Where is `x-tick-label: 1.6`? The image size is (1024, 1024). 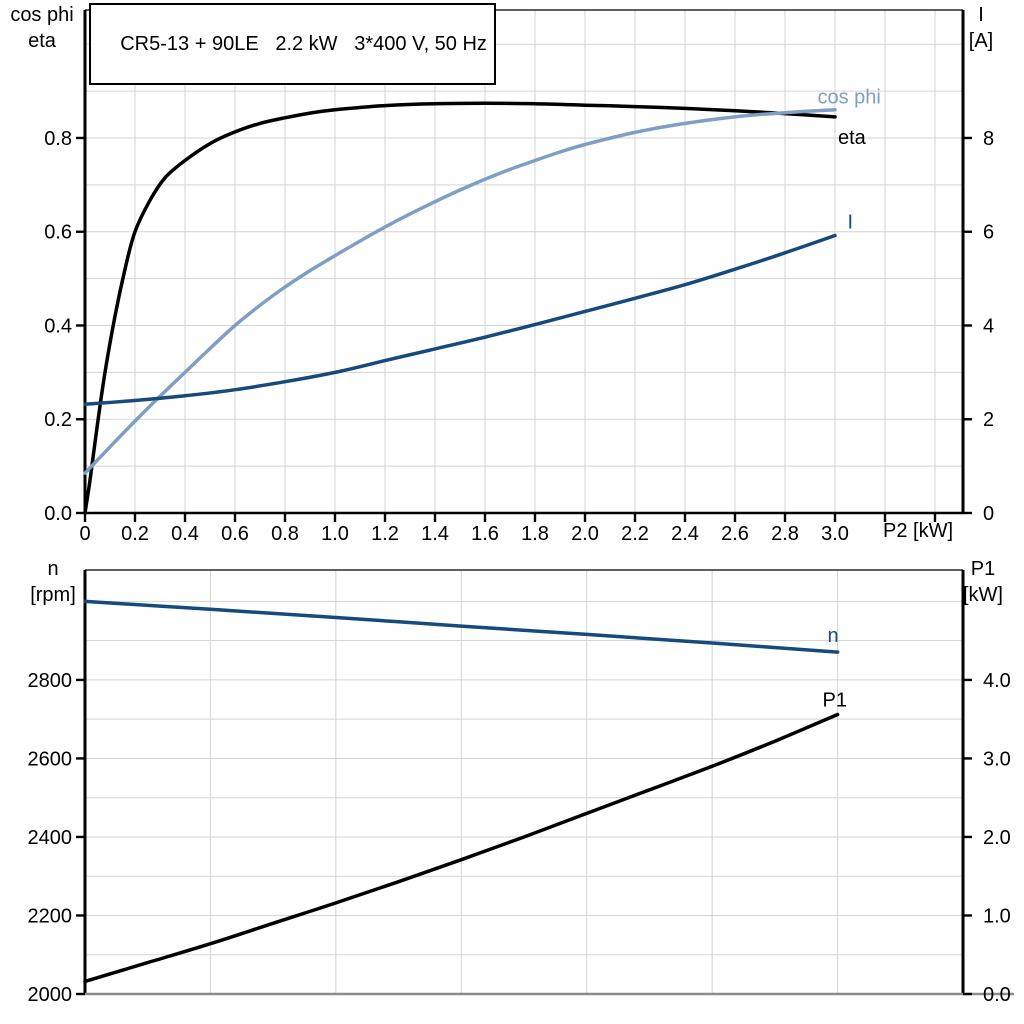 x-tick-label: 1.6 is located at coordinates (485, 534).